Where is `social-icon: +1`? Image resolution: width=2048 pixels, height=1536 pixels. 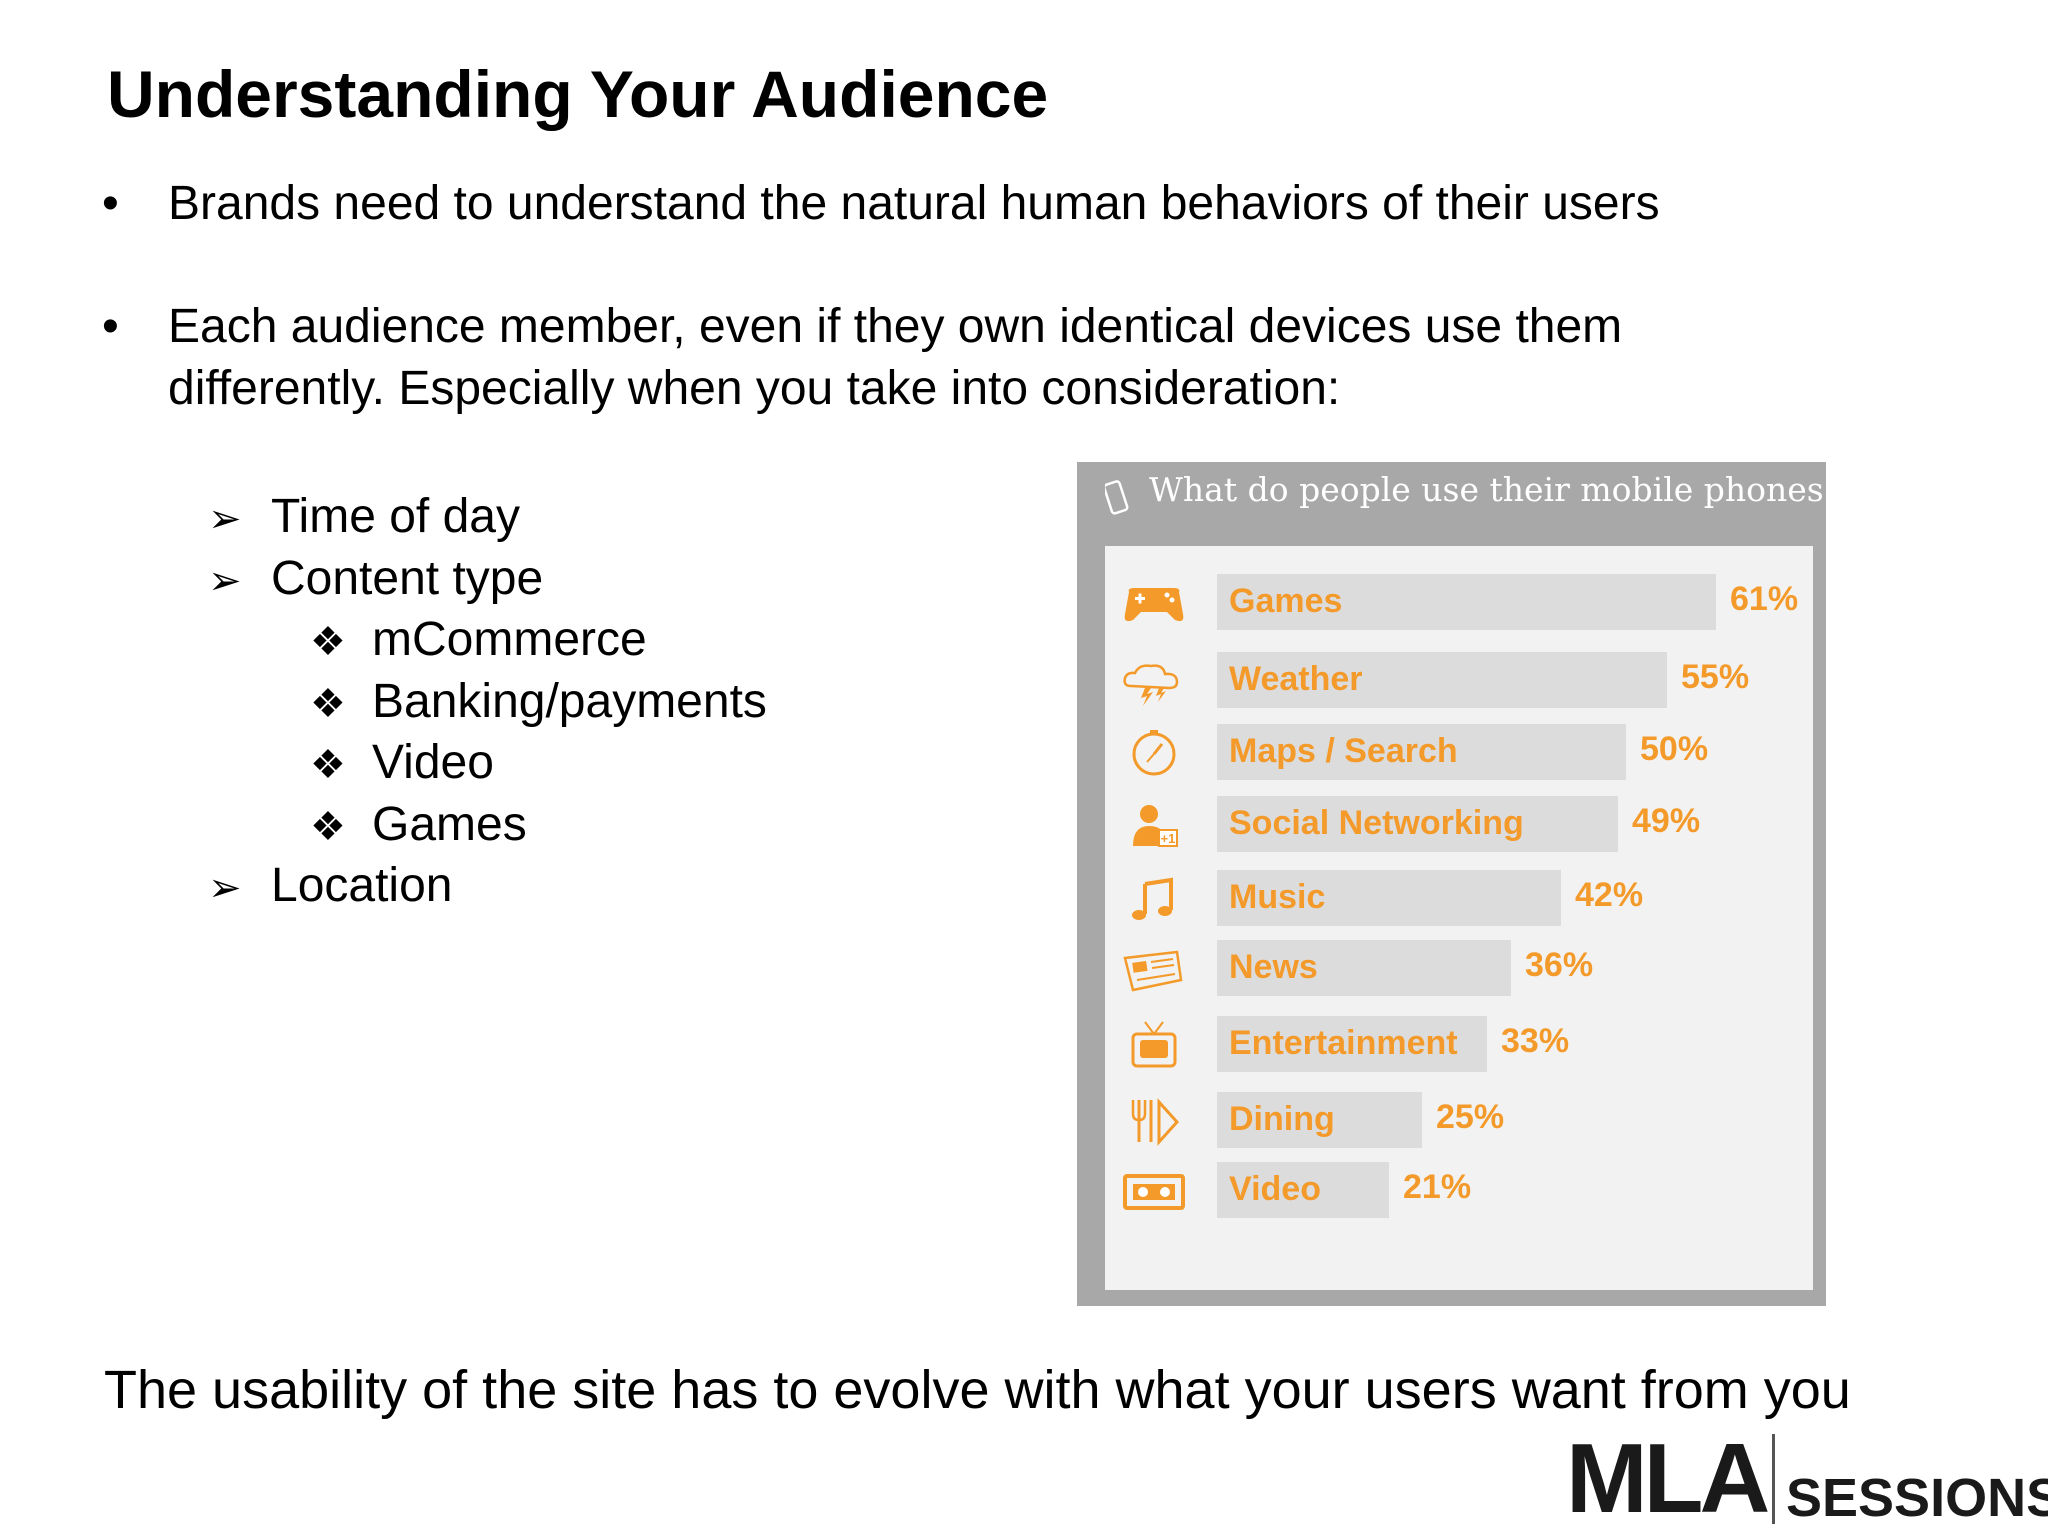 social-icon: +1 is located at coordinates (1155, 826).